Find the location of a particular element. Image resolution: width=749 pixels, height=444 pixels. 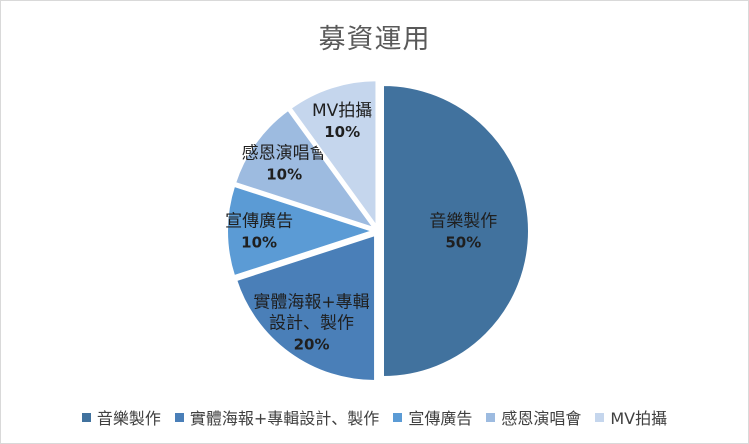

chart-legend: 音樂製作 實體海報+專輯設計、製作 宣傳廣告 感恩演唱會 MV拍攝 is located at coordinates (374, 417).